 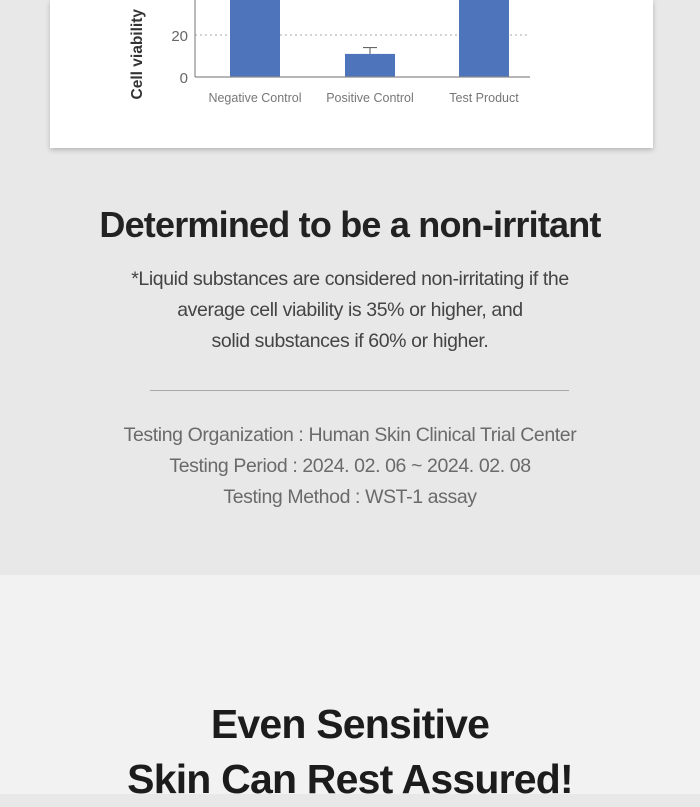 What do you see at coordinates (350, 779) in the screenshot?
I see `reassurance-title-line: Skin Can Rest Assured!` at bounding box center [350, 779].